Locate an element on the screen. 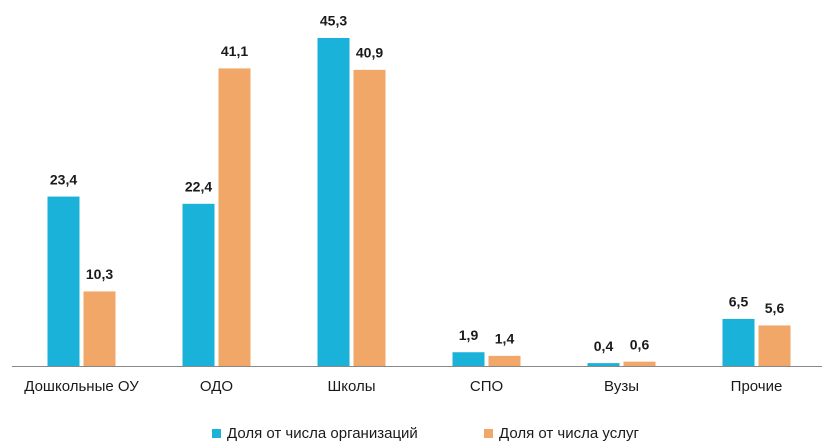 Image resolution: width=822 pixels, height=446 pixels. x-tick-label: ОДО is located at coordinates (216, 386).